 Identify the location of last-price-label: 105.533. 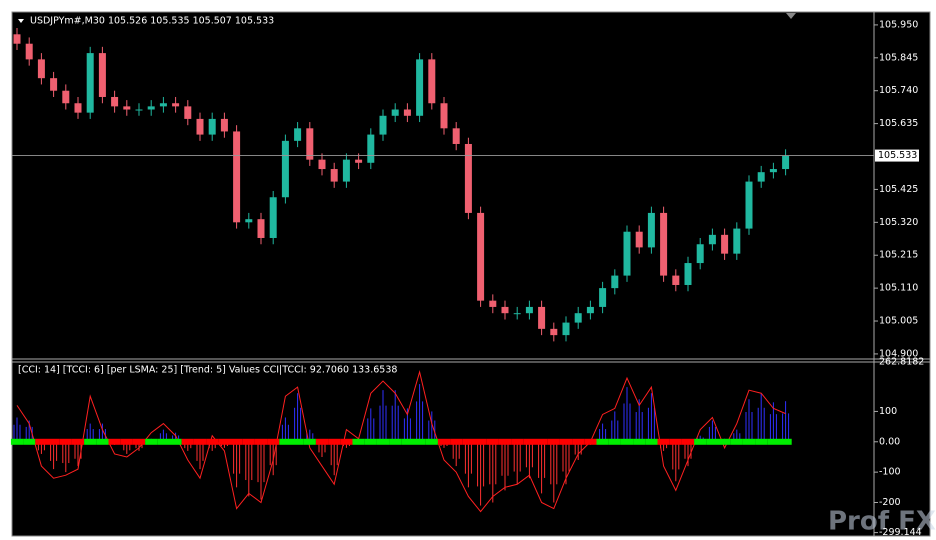
(897, 155).